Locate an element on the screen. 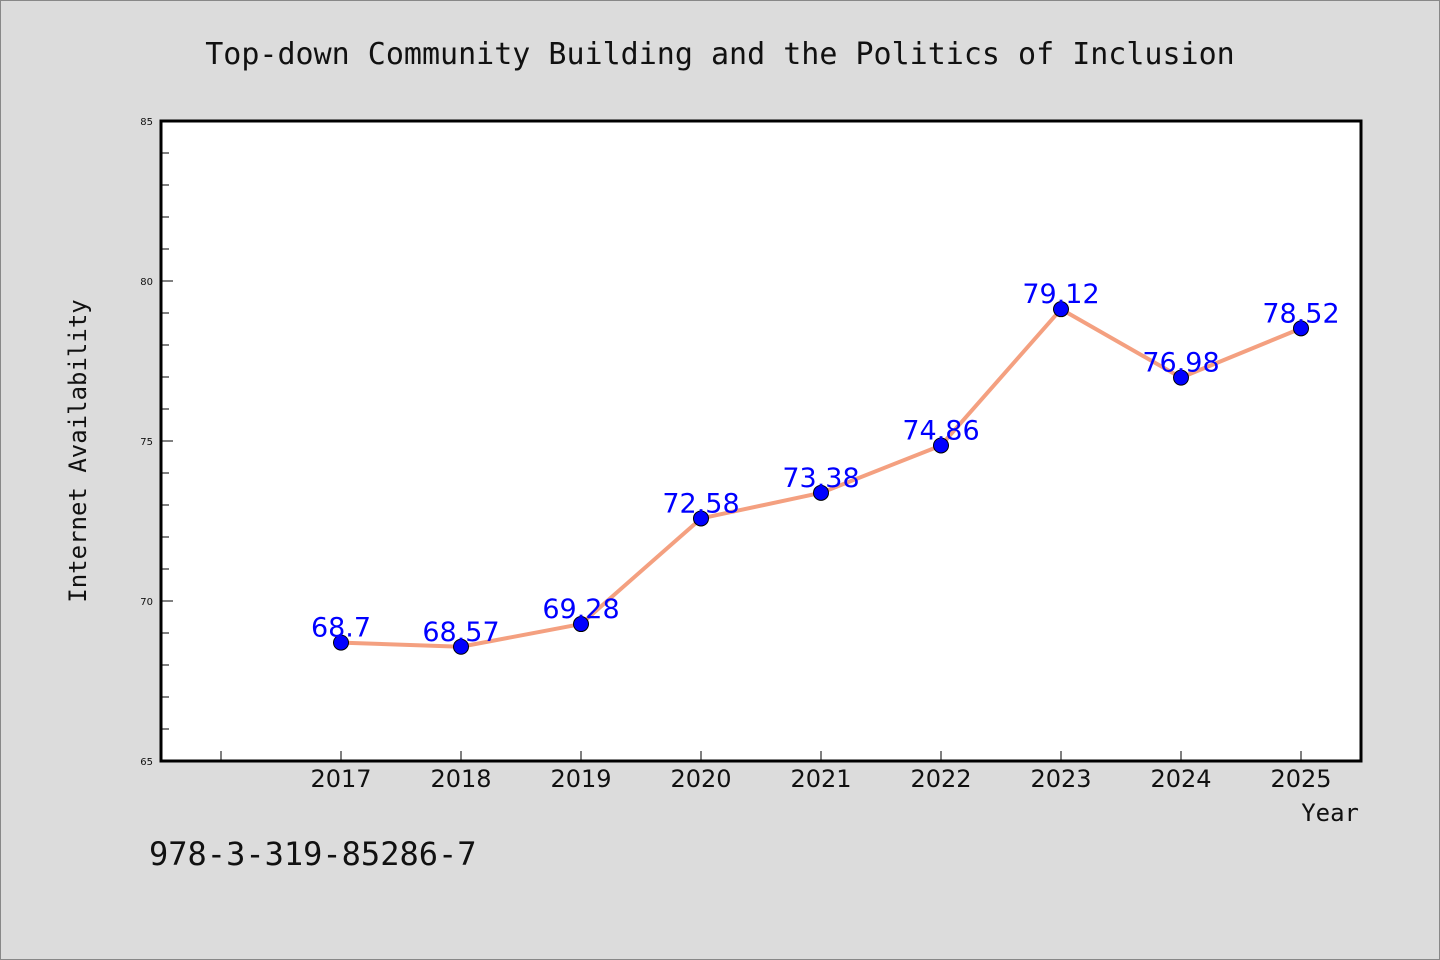 Image resolution: width=1440 pixels, height=960 pixels. x-tick-label: 2025 is located at coordinates (1300, 779).